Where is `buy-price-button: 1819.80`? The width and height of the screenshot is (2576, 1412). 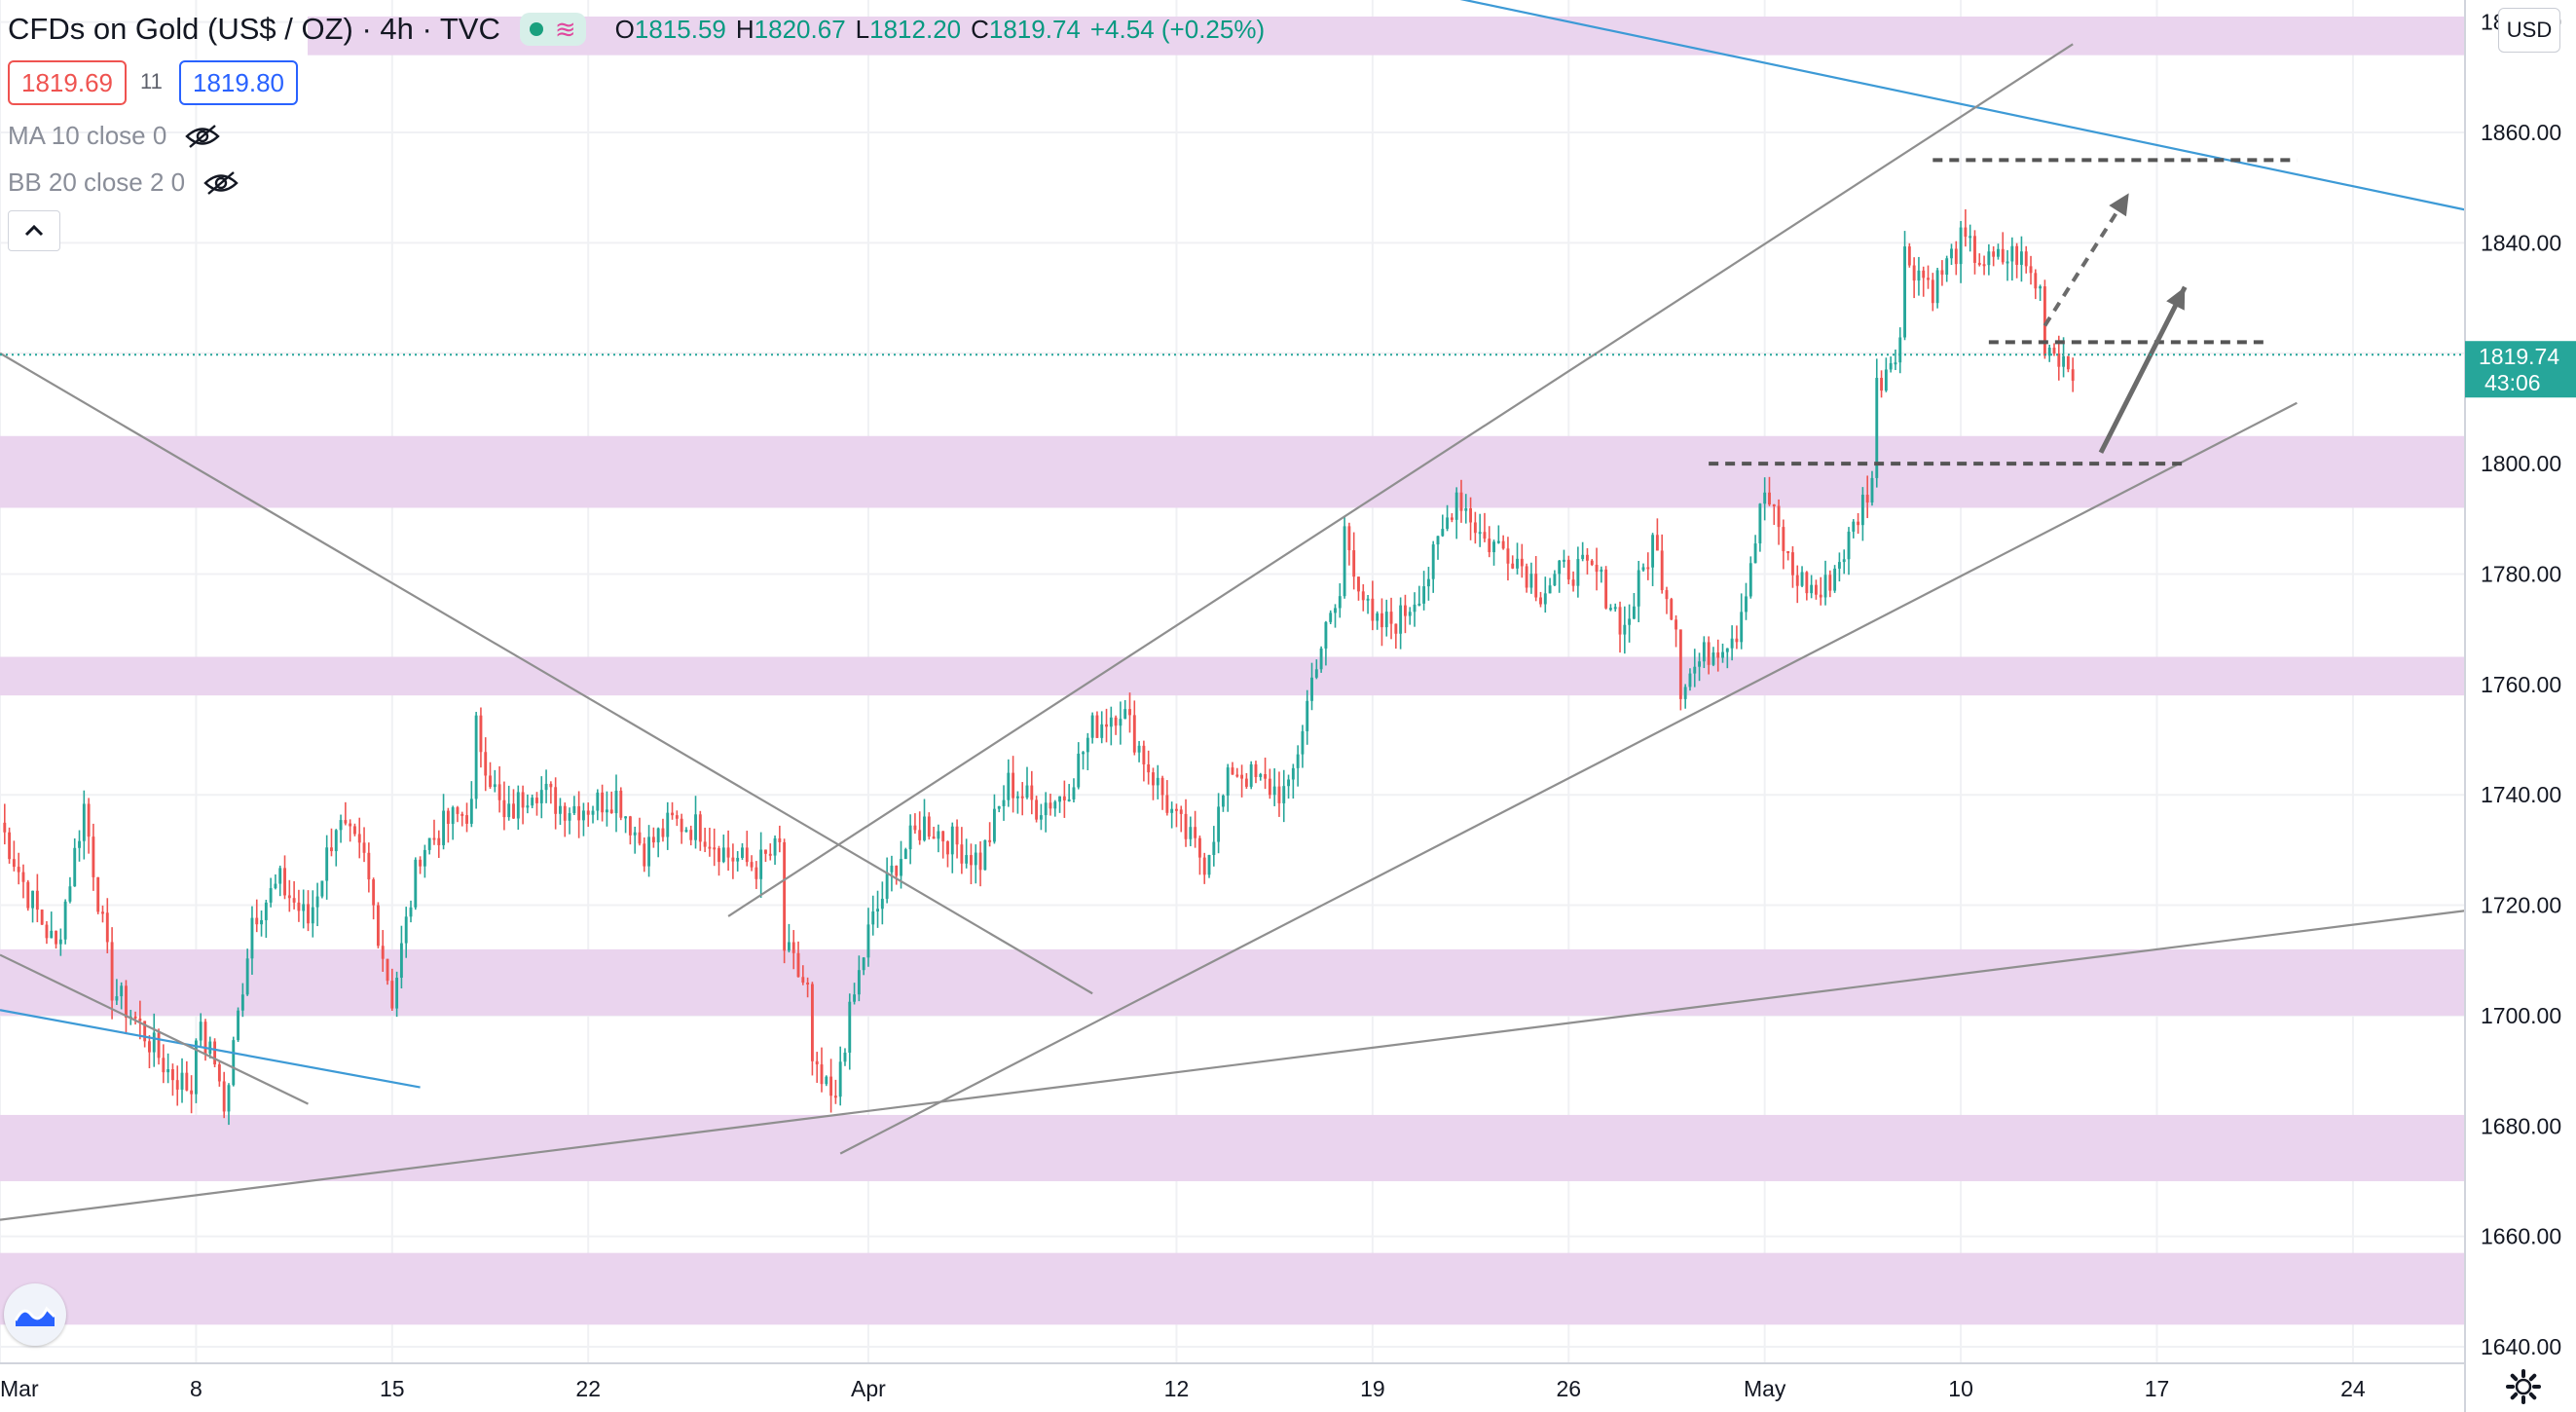 buy-price-button: 1819.80 is located at coordinates (238, 82).